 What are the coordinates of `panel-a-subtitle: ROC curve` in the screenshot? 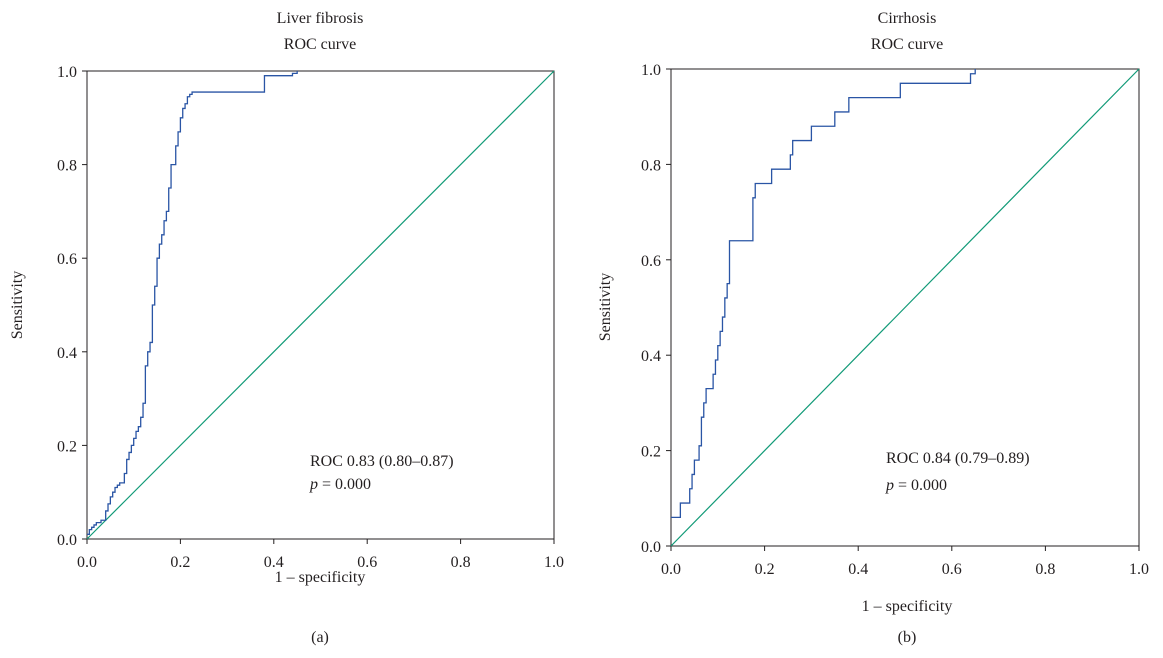 It's located at (320, 44).